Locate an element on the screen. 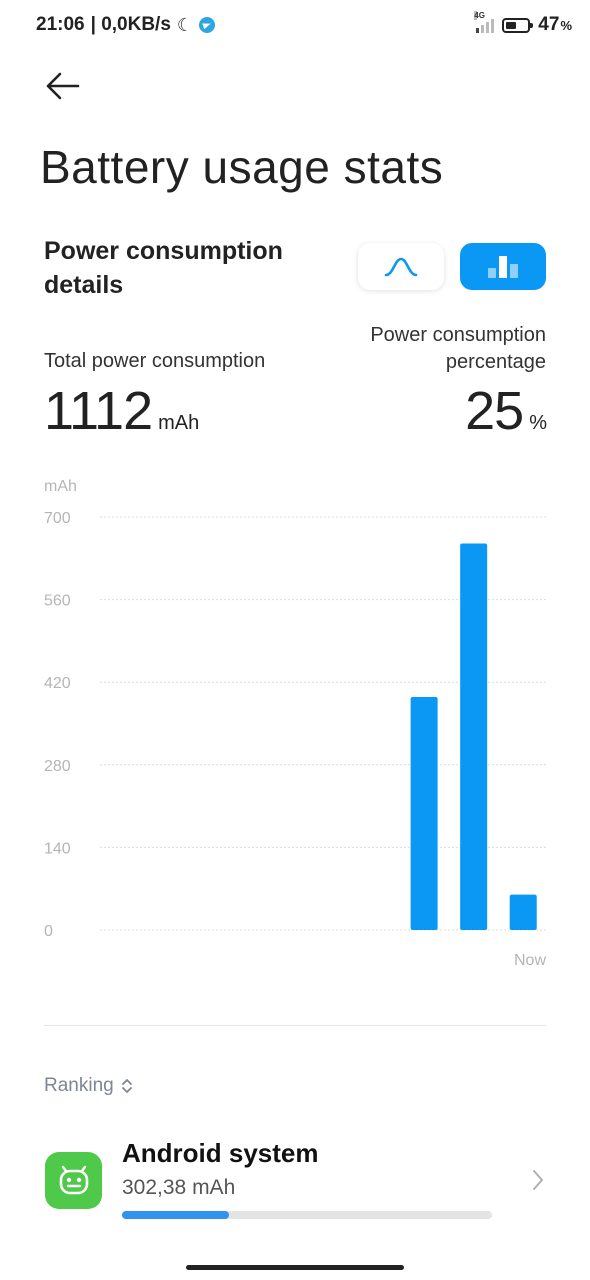 Image resolution: width=590 pixels, height=1280 pixels. line-chart-toggle is located at coordinates (401, 266).